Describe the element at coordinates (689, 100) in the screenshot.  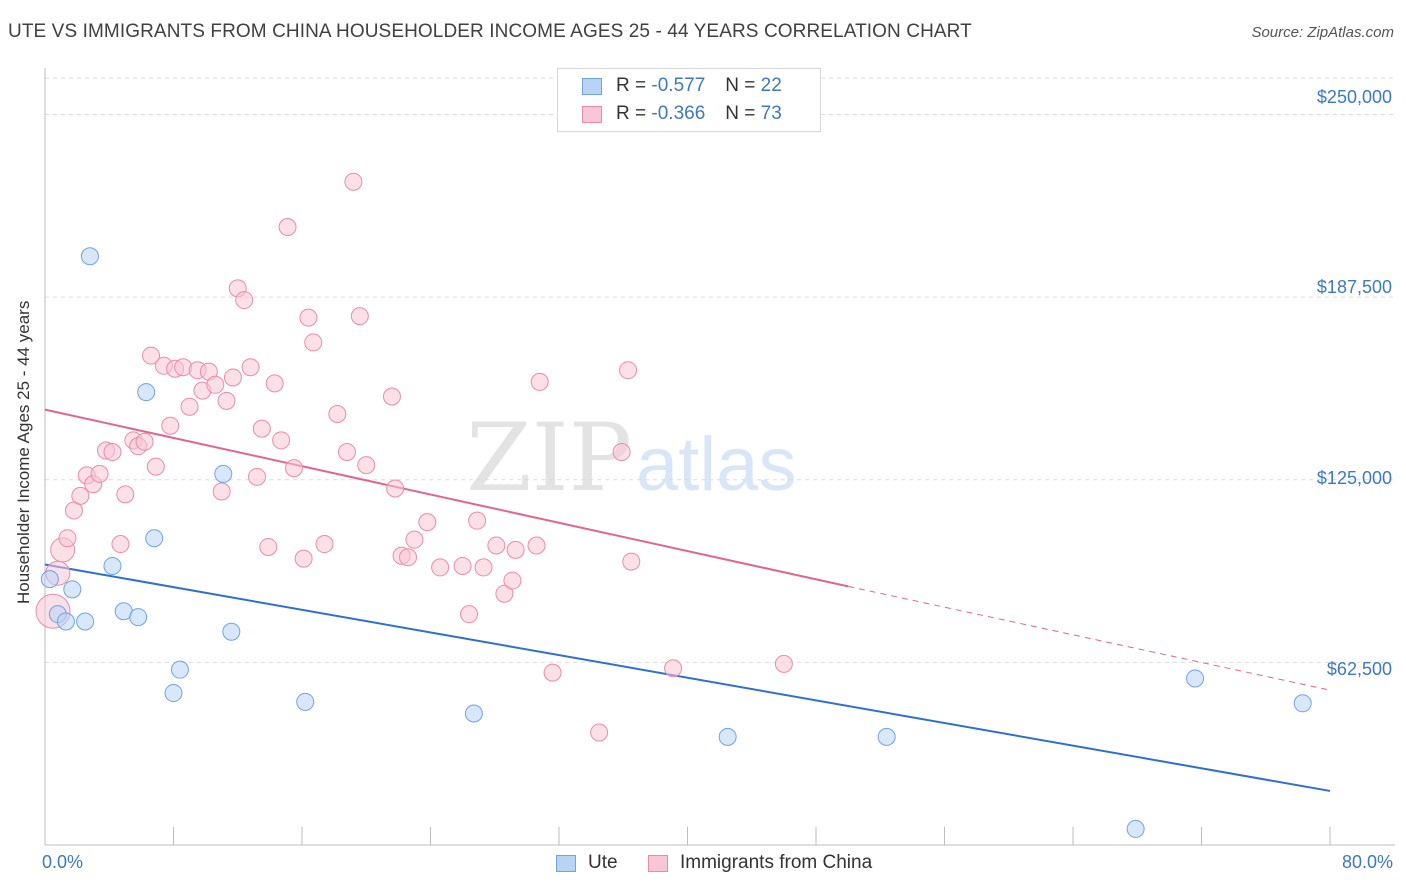
I see `stats-legend: R = -0.577 N = 22 R = -0.366 N = 73` at that location.